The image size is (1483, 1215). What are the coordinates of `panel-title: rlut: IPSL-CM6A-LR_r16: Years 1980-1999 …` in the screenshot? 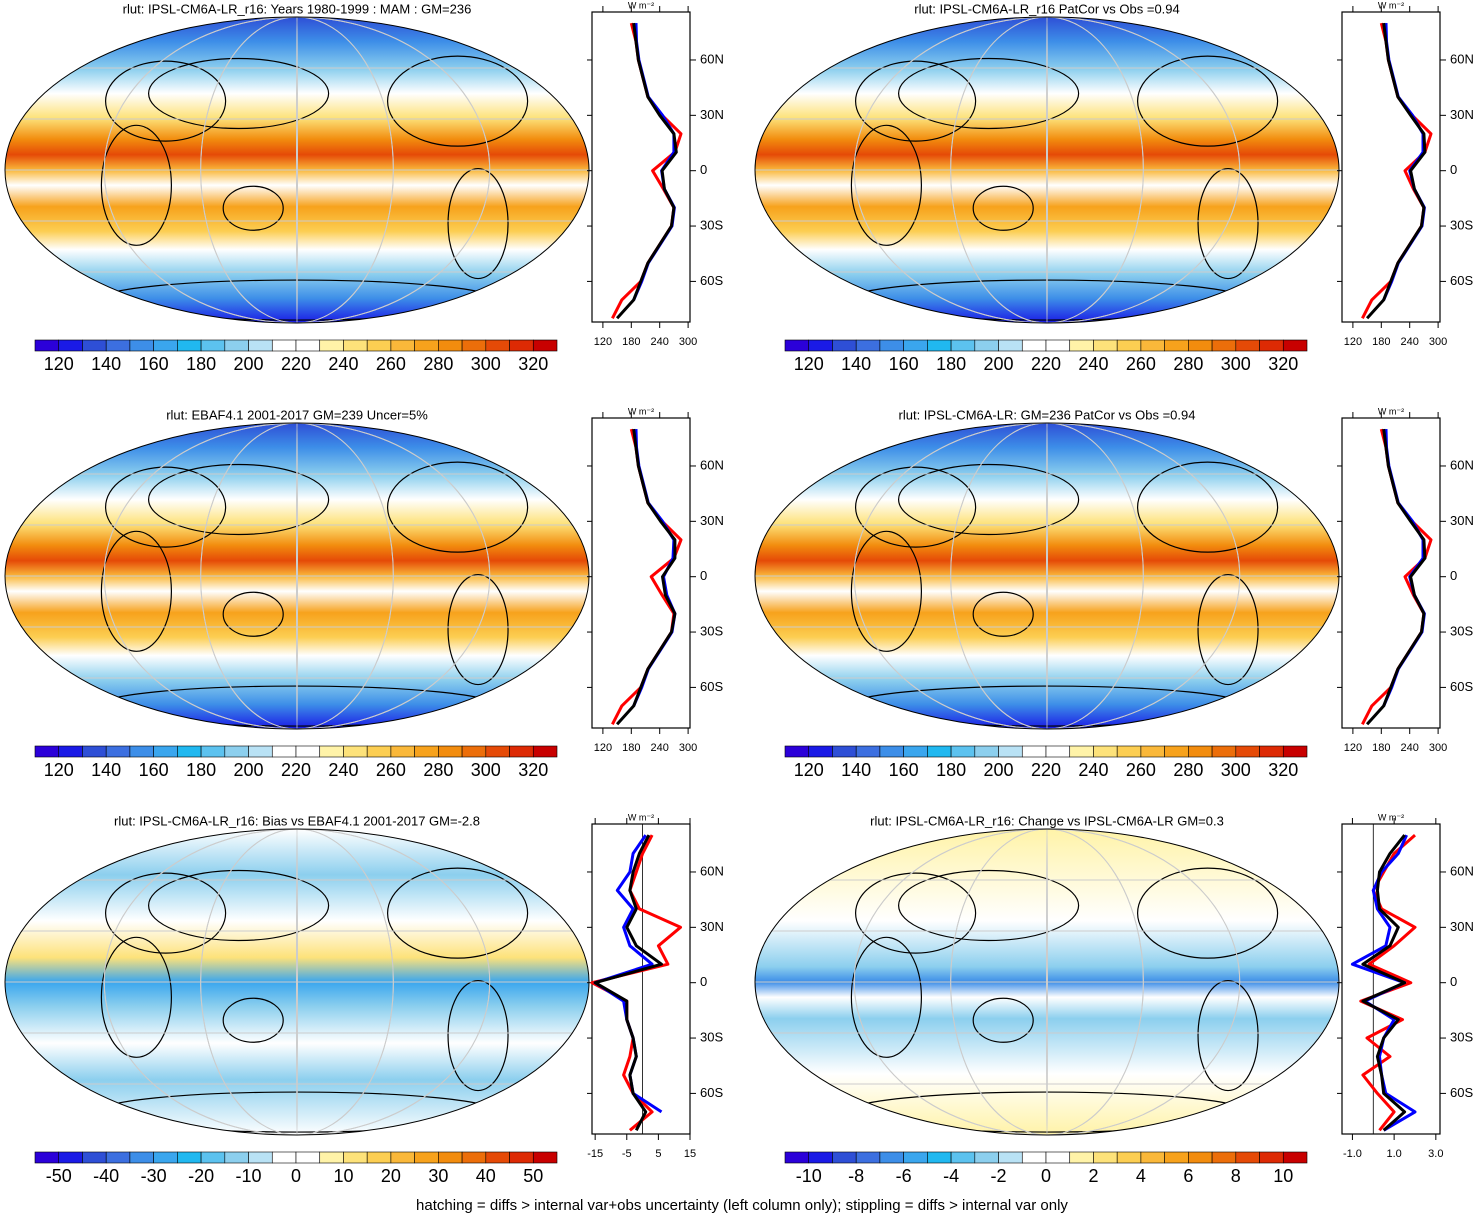 It's located at (297, 8).